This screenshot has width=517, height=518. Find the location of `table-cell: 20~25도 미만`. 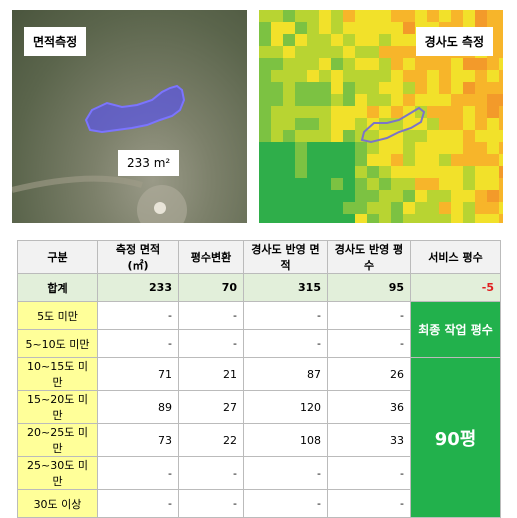

table-cell: 20~25도 미만 is located at coordinates (57, 440).